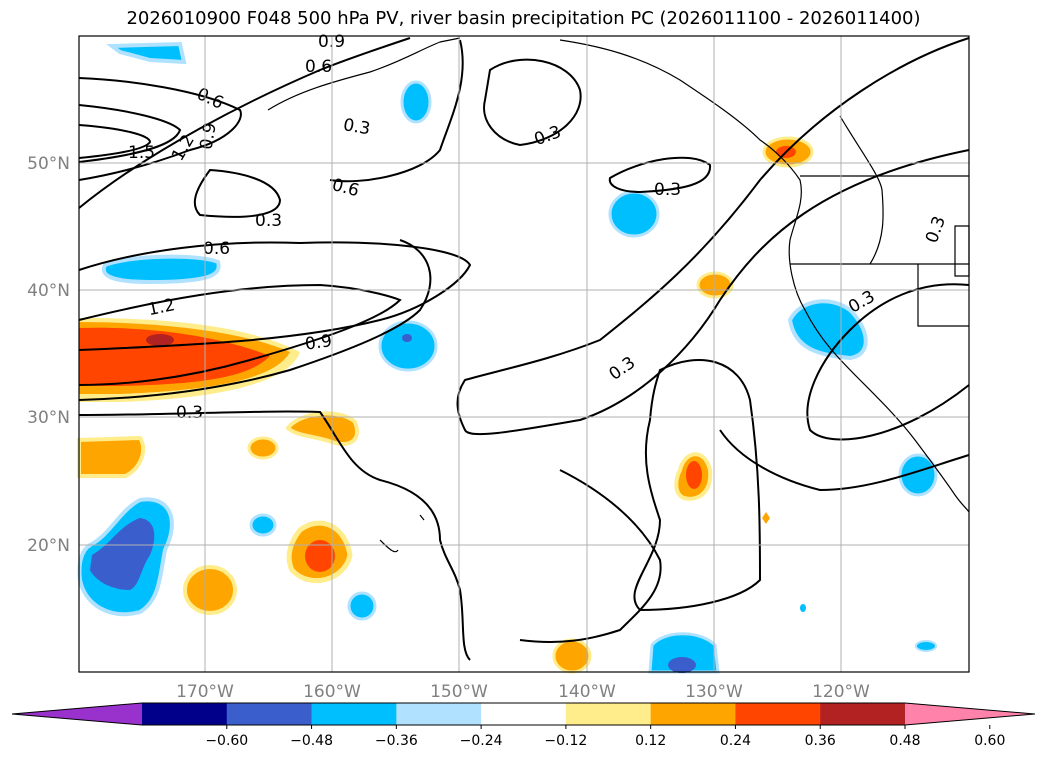 Image resolution: width=1047 pixels, height=765 pixels. Describe the element at coordinates (841, 692) in the screenshot. I see `lon-label: 120°W` at that location.